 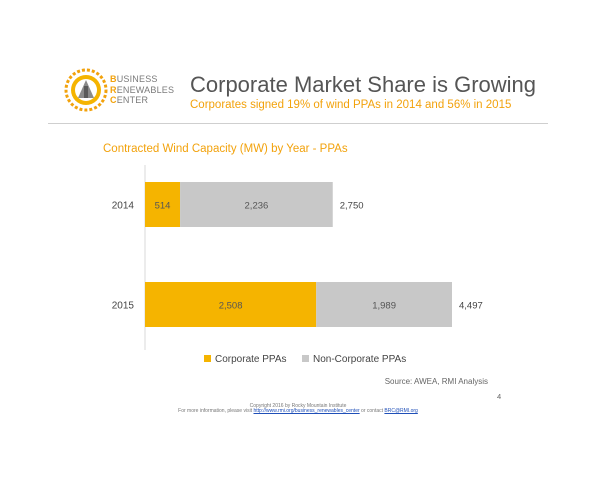 I want to click on data-label-2015-series-1: 2,508, so click(x=231, y=306).